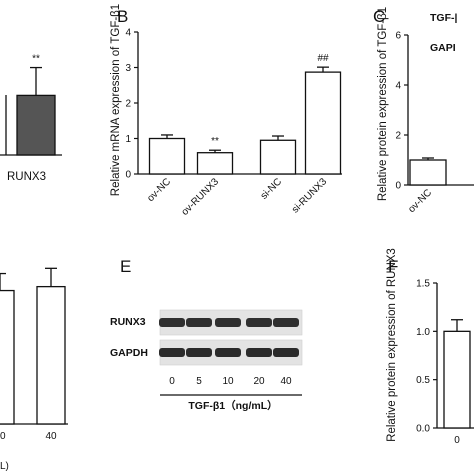 The width and height of the screenshot is (474, 474). I want to click on panel-b-x-tick-label: si-NC, so click(271, 188).